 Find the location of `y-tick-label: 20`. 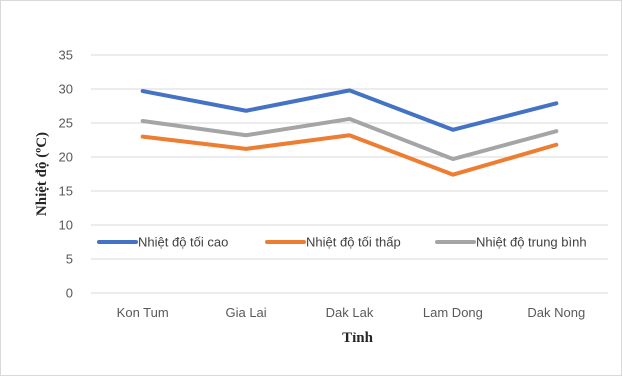

y-tick-label: 20 is located at coordinates (66, 157).